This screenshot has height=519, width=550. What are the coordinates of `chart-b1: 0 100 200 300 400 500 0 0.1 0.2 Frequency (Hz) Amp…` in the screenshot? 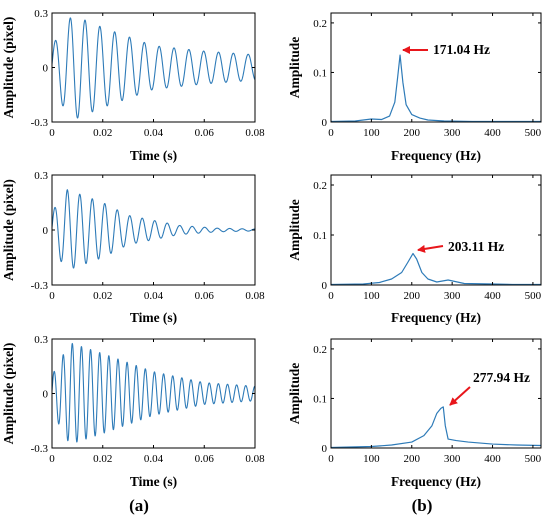 It's located at (414, 87).